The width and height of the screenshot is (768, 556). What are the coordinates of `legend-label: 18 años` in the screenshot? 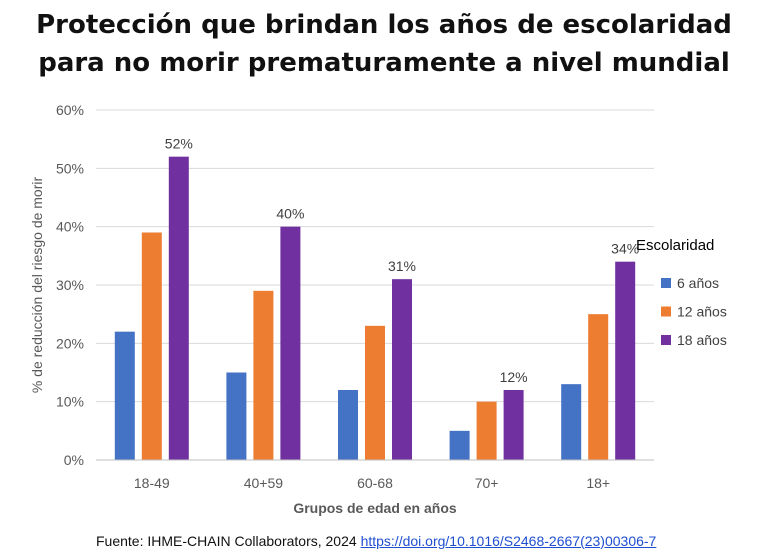 It's located at (702, 340).